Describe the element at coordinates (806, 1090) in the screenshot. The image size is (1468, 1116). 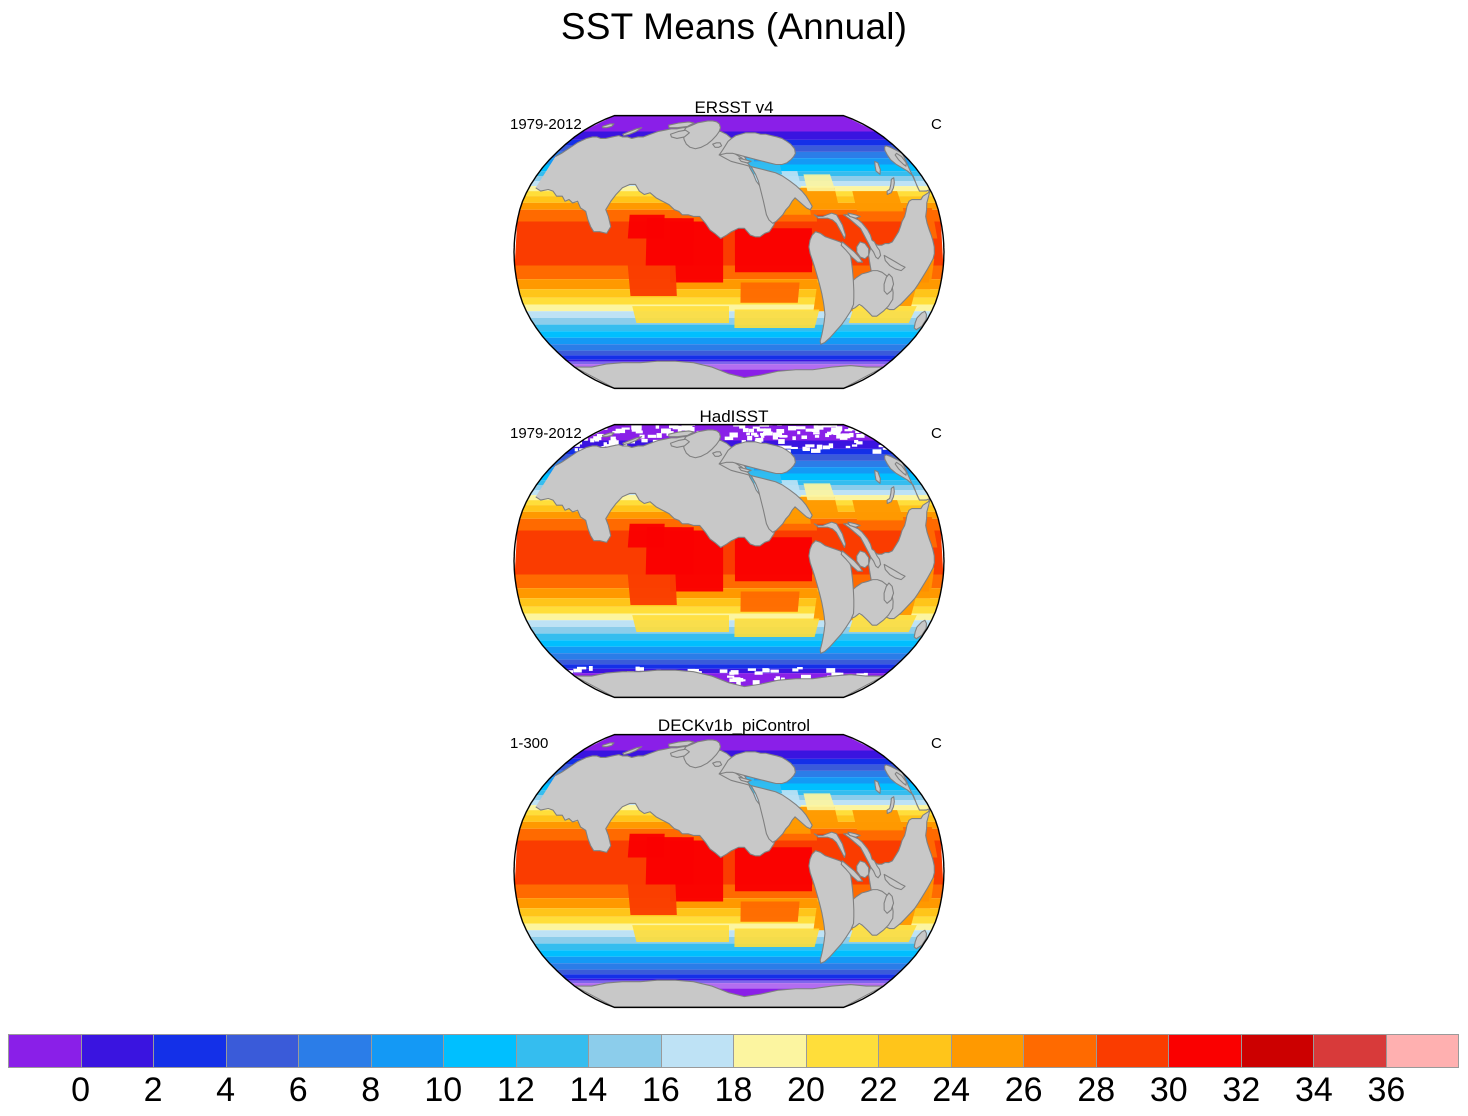
I see `colorbar-tick-20: 20` at that location.